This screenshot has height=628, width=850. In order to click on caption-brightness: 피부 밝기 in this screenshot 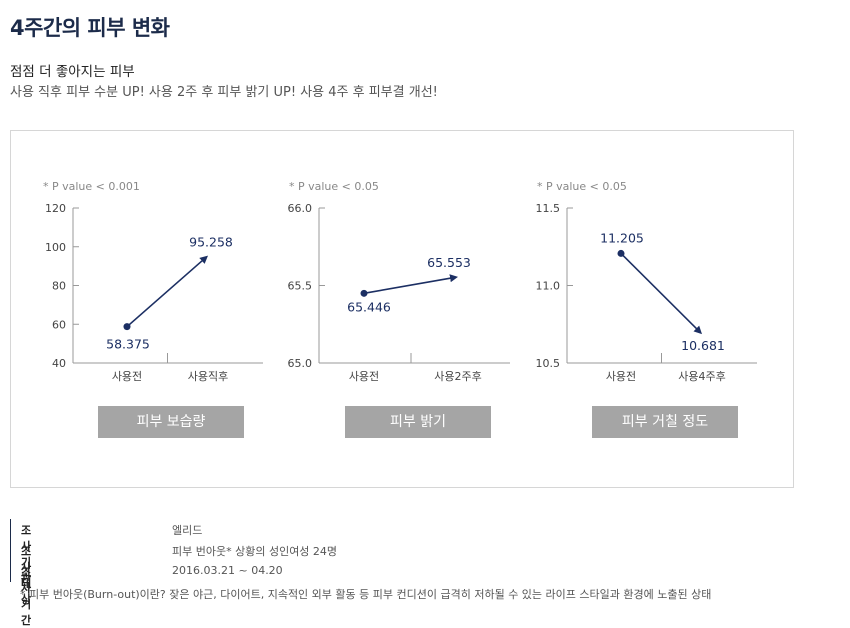, I will do `click(418, 422)`.